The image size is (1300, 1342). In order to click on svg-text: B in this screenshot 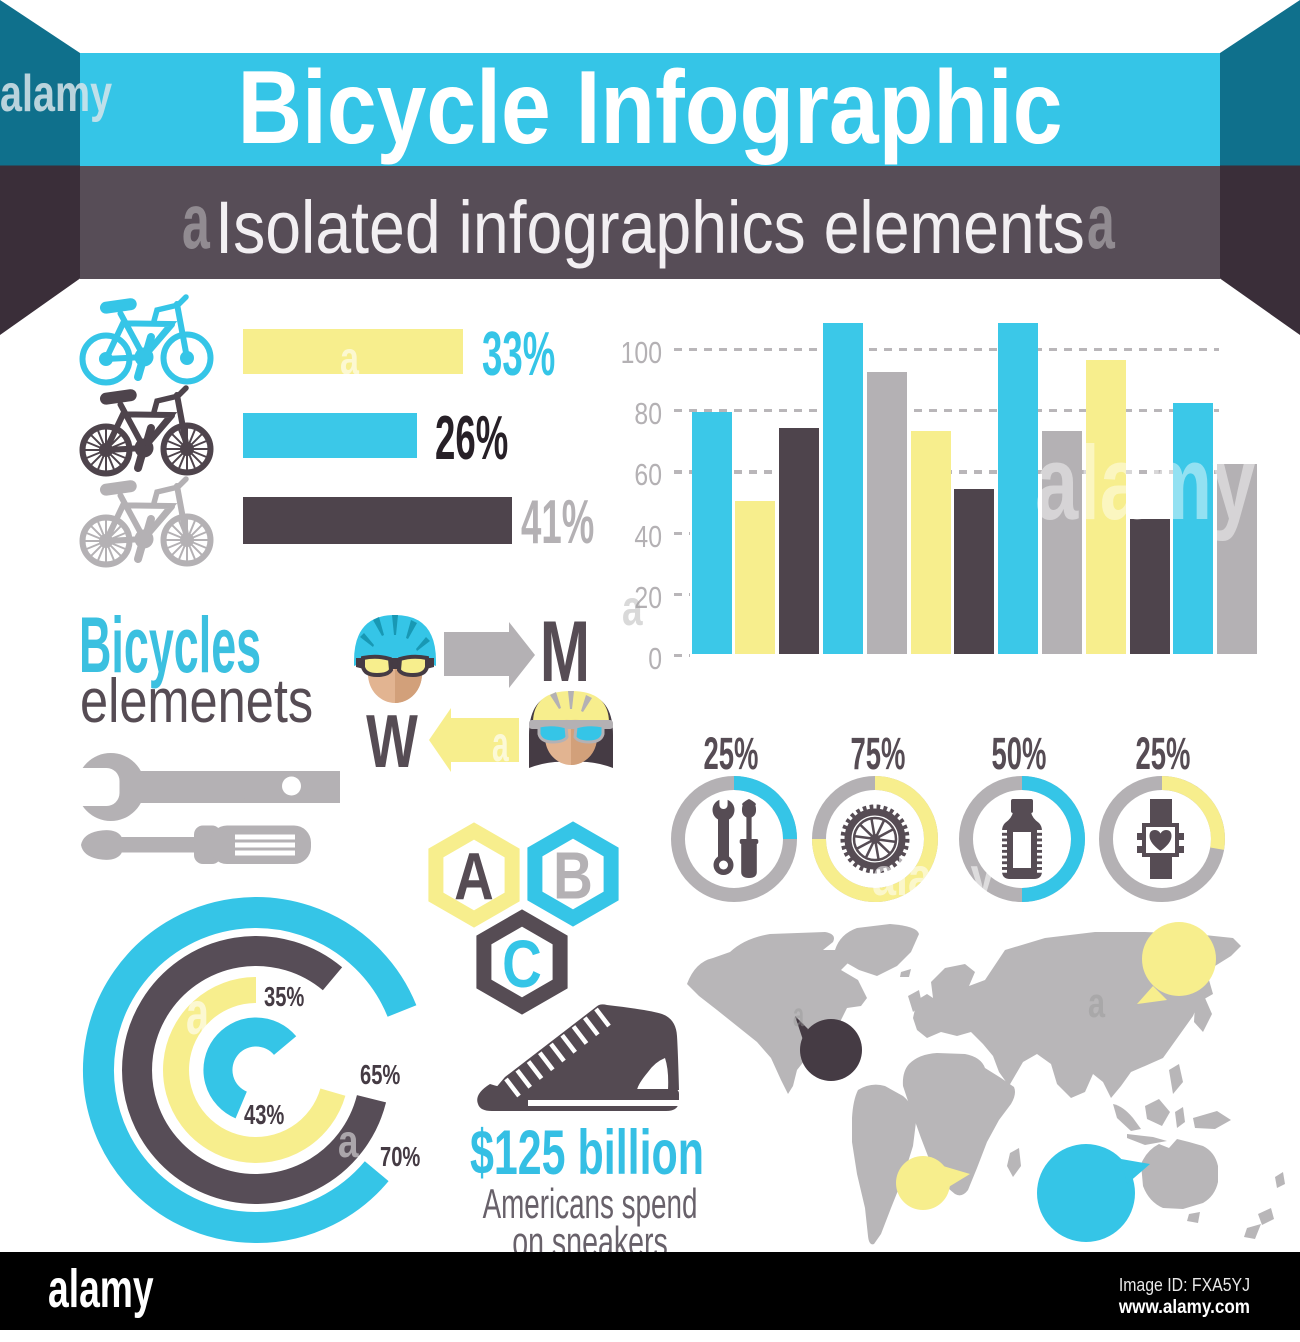, I will do `click(573, 875)`.